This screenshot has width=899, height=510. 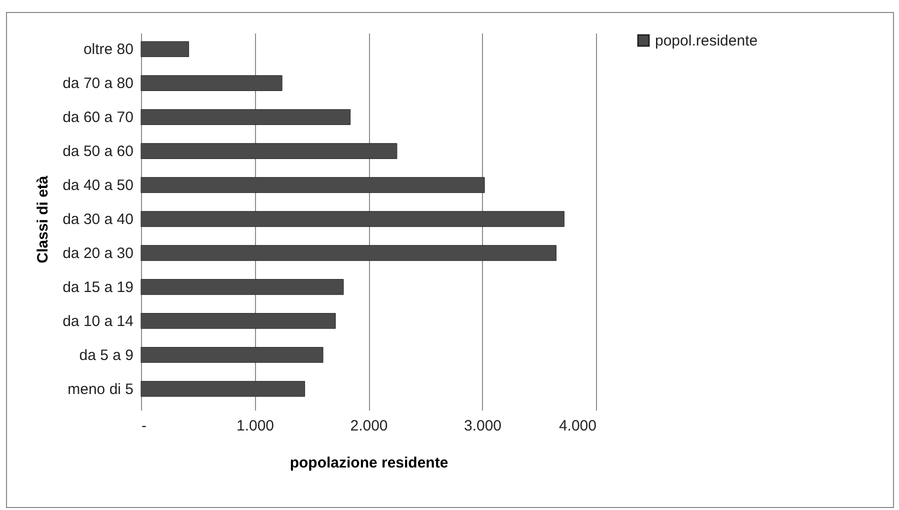 What do you see at coordinates (255, 426) in the screenshot?
I see `x-tick-label: 1.000` at bounding box center [255, 426].